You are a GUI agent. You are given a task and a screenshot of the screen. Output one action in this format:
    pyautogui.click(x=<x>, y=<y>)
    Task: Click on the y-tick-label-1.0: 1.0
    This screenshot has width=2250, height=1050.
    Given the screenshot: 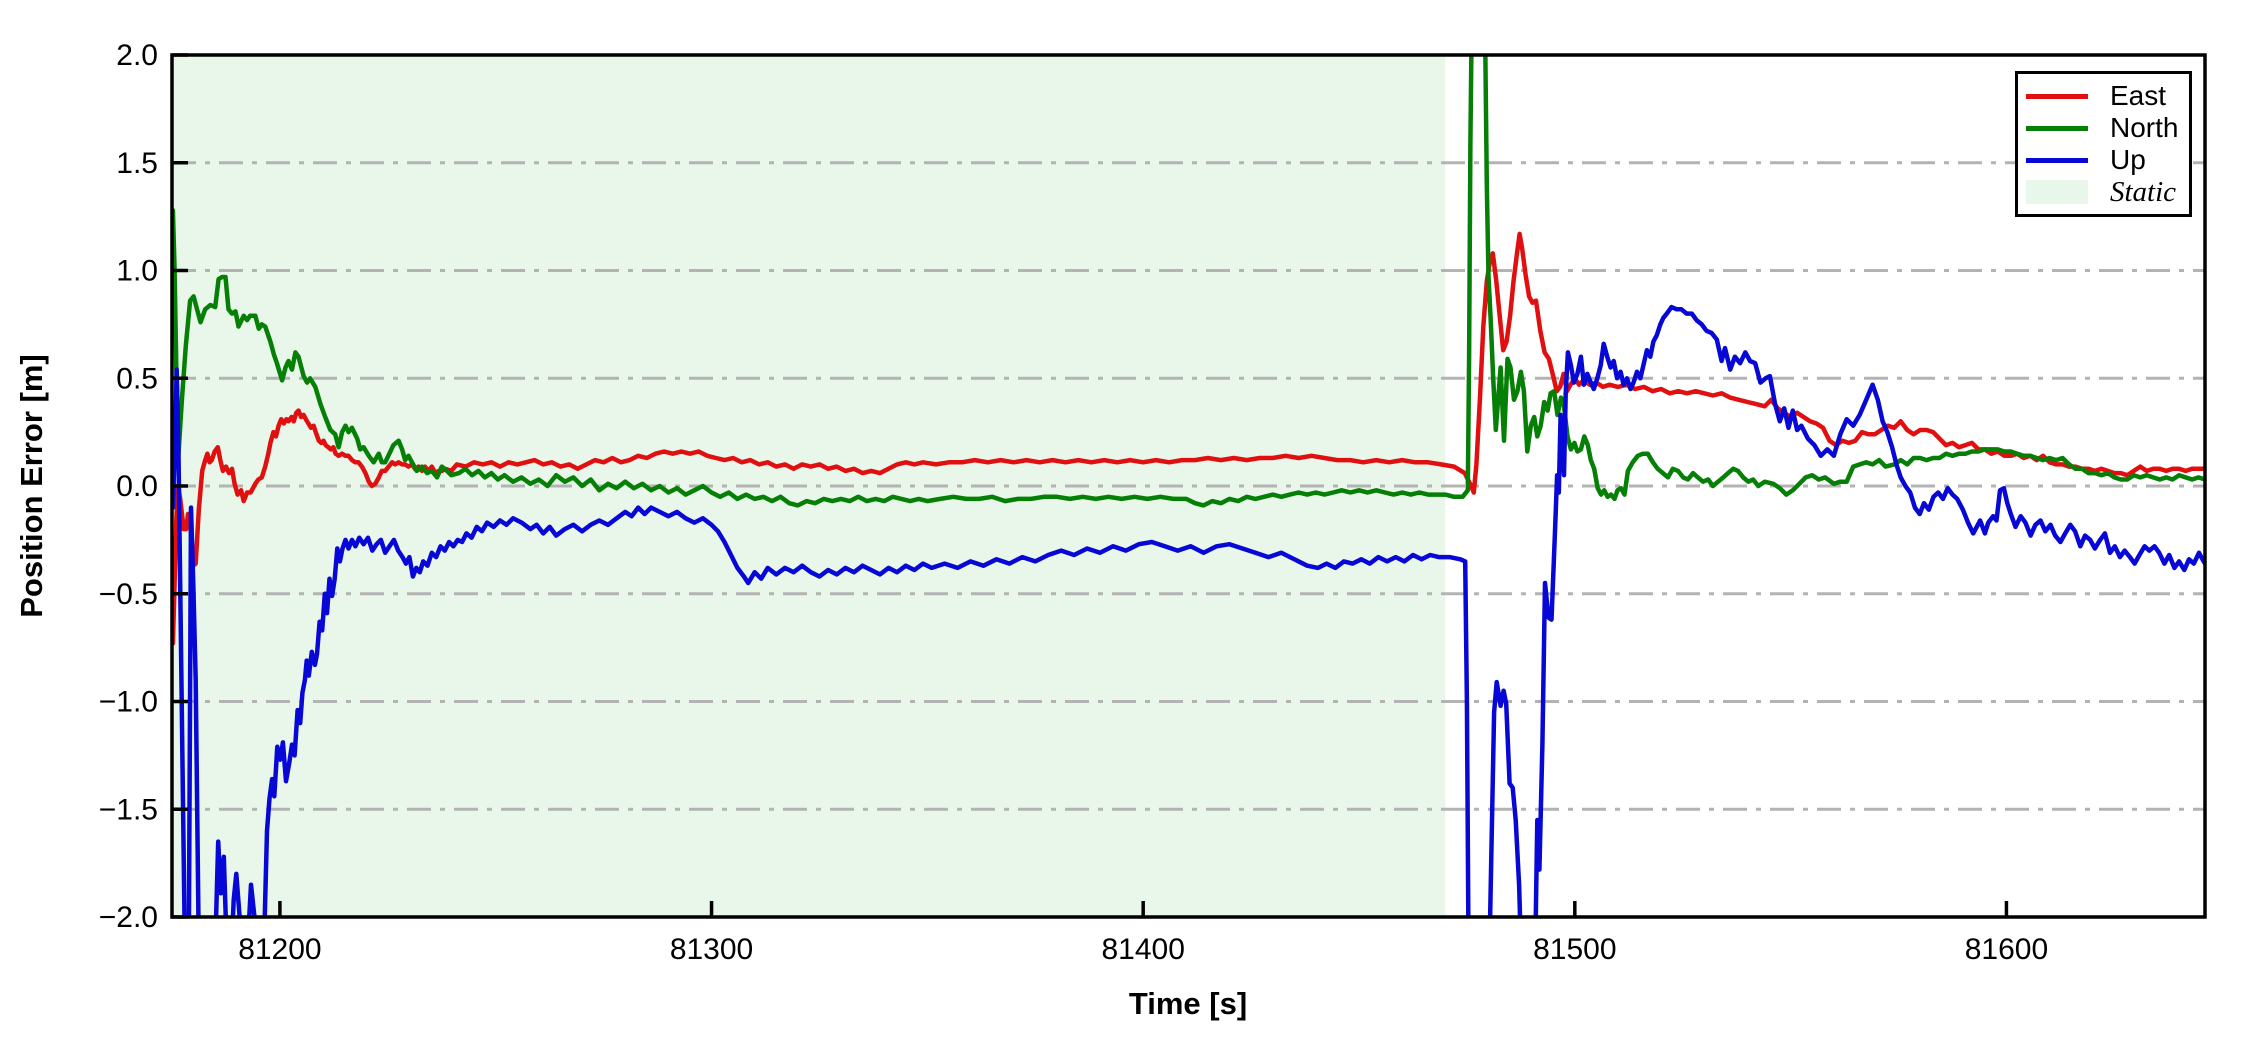 What is the action you would take?
    pyautogui.click(x=137, y=271)
    